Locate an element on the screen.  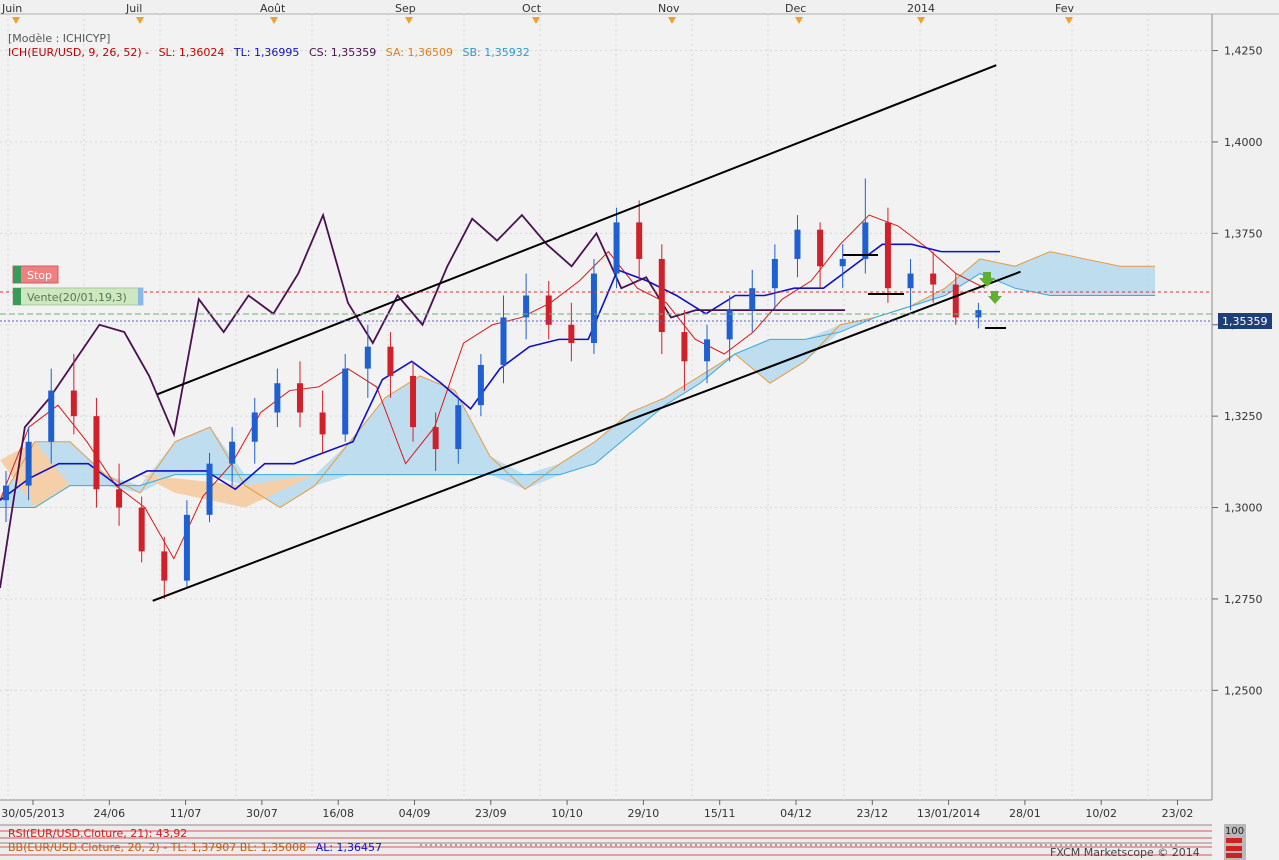
footer-copyright: FXCM Marketscope © 2014 is located at coordinates (1125, 852).